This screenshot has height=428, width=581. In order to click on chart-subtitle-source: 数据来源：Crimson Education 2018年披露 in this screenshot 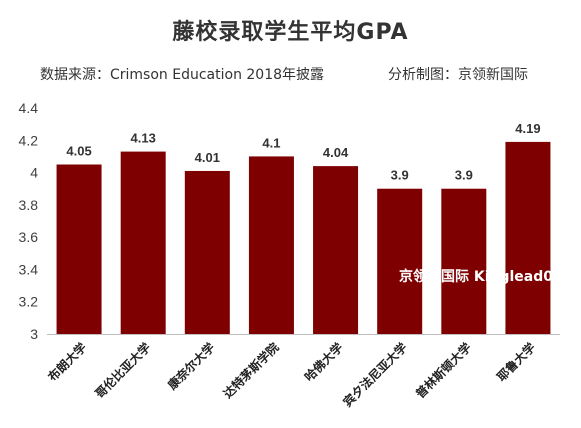, I will do `click(182, 75)`.